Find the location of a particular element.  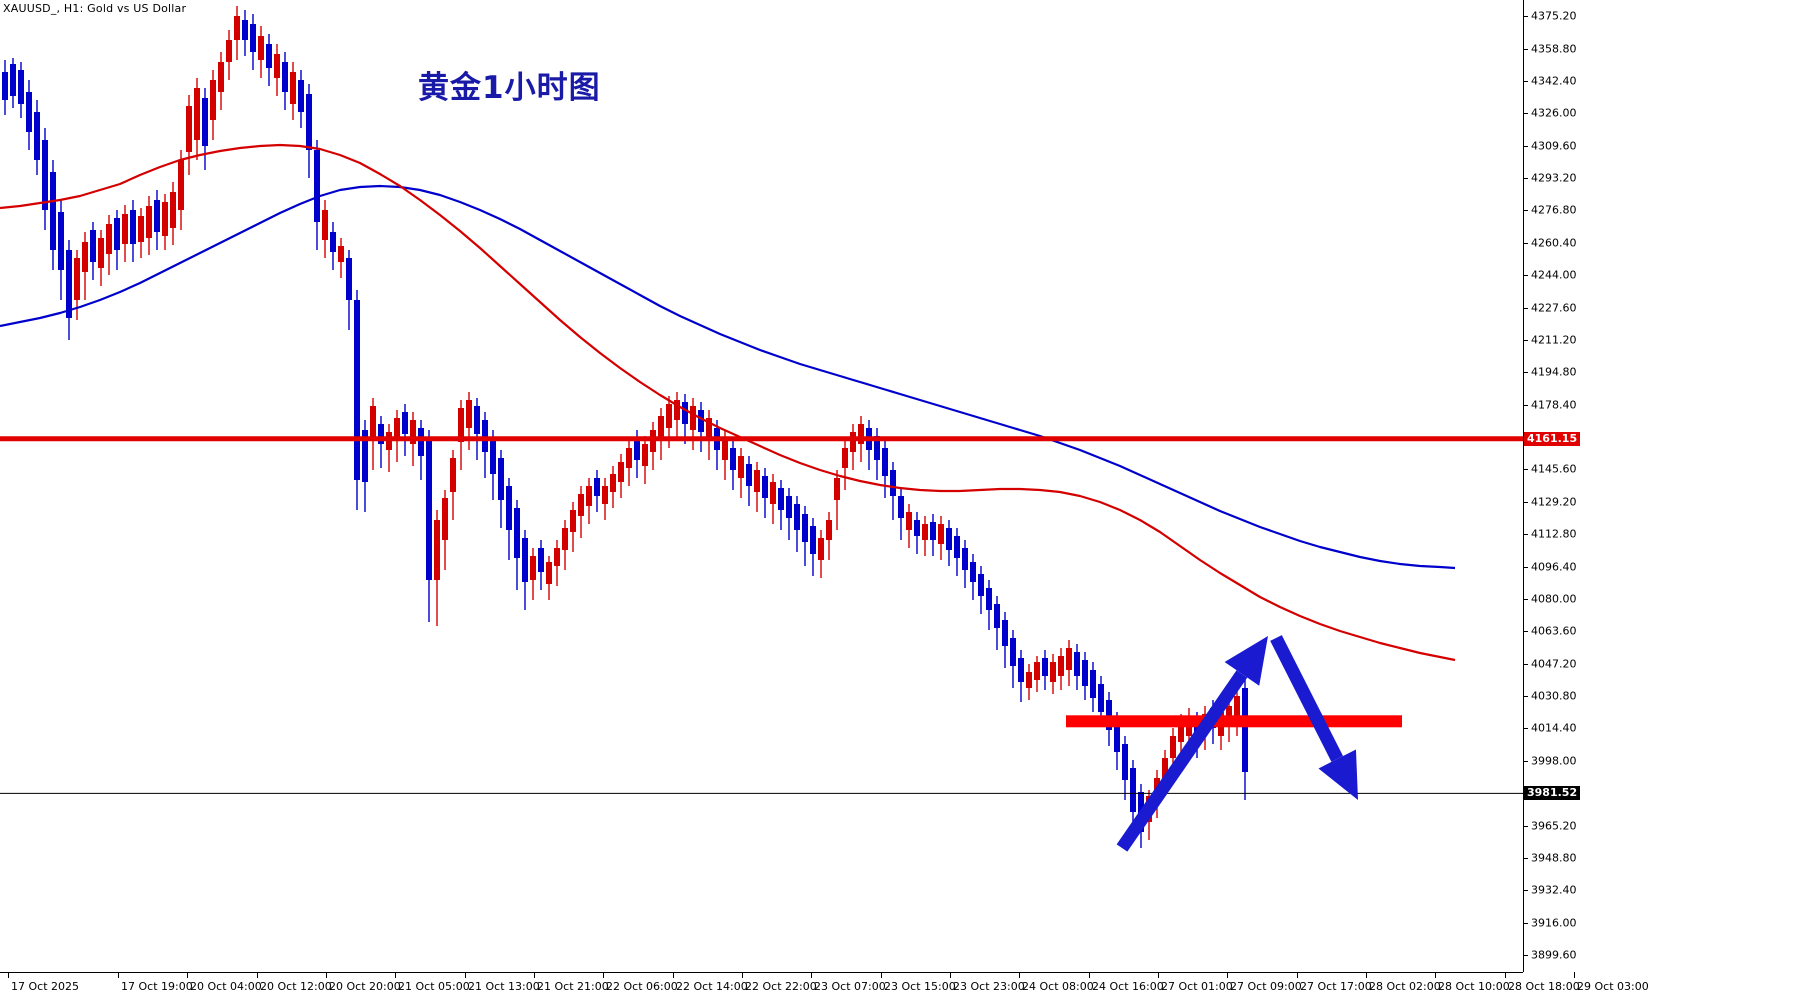

price-tick-label: 3916.00 is located at coordinates (1554, 923).